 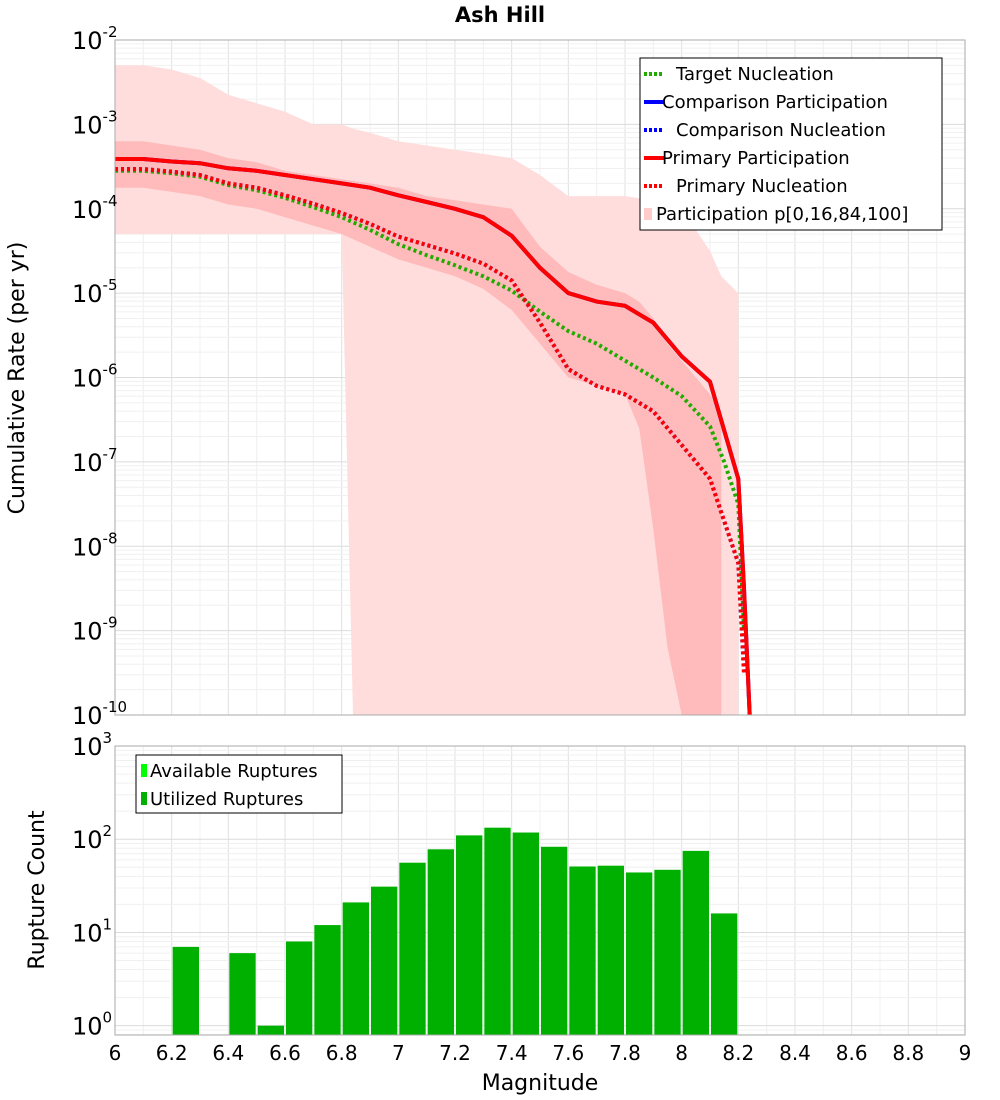 I want to click on bottom-x-ticks: 6 6.2 6.4 6.6 6.8 7 7.2 7.4 7.6 7.8 8 8.2 8.4 8.6 8.8 9, so click(x=540, y=1053).